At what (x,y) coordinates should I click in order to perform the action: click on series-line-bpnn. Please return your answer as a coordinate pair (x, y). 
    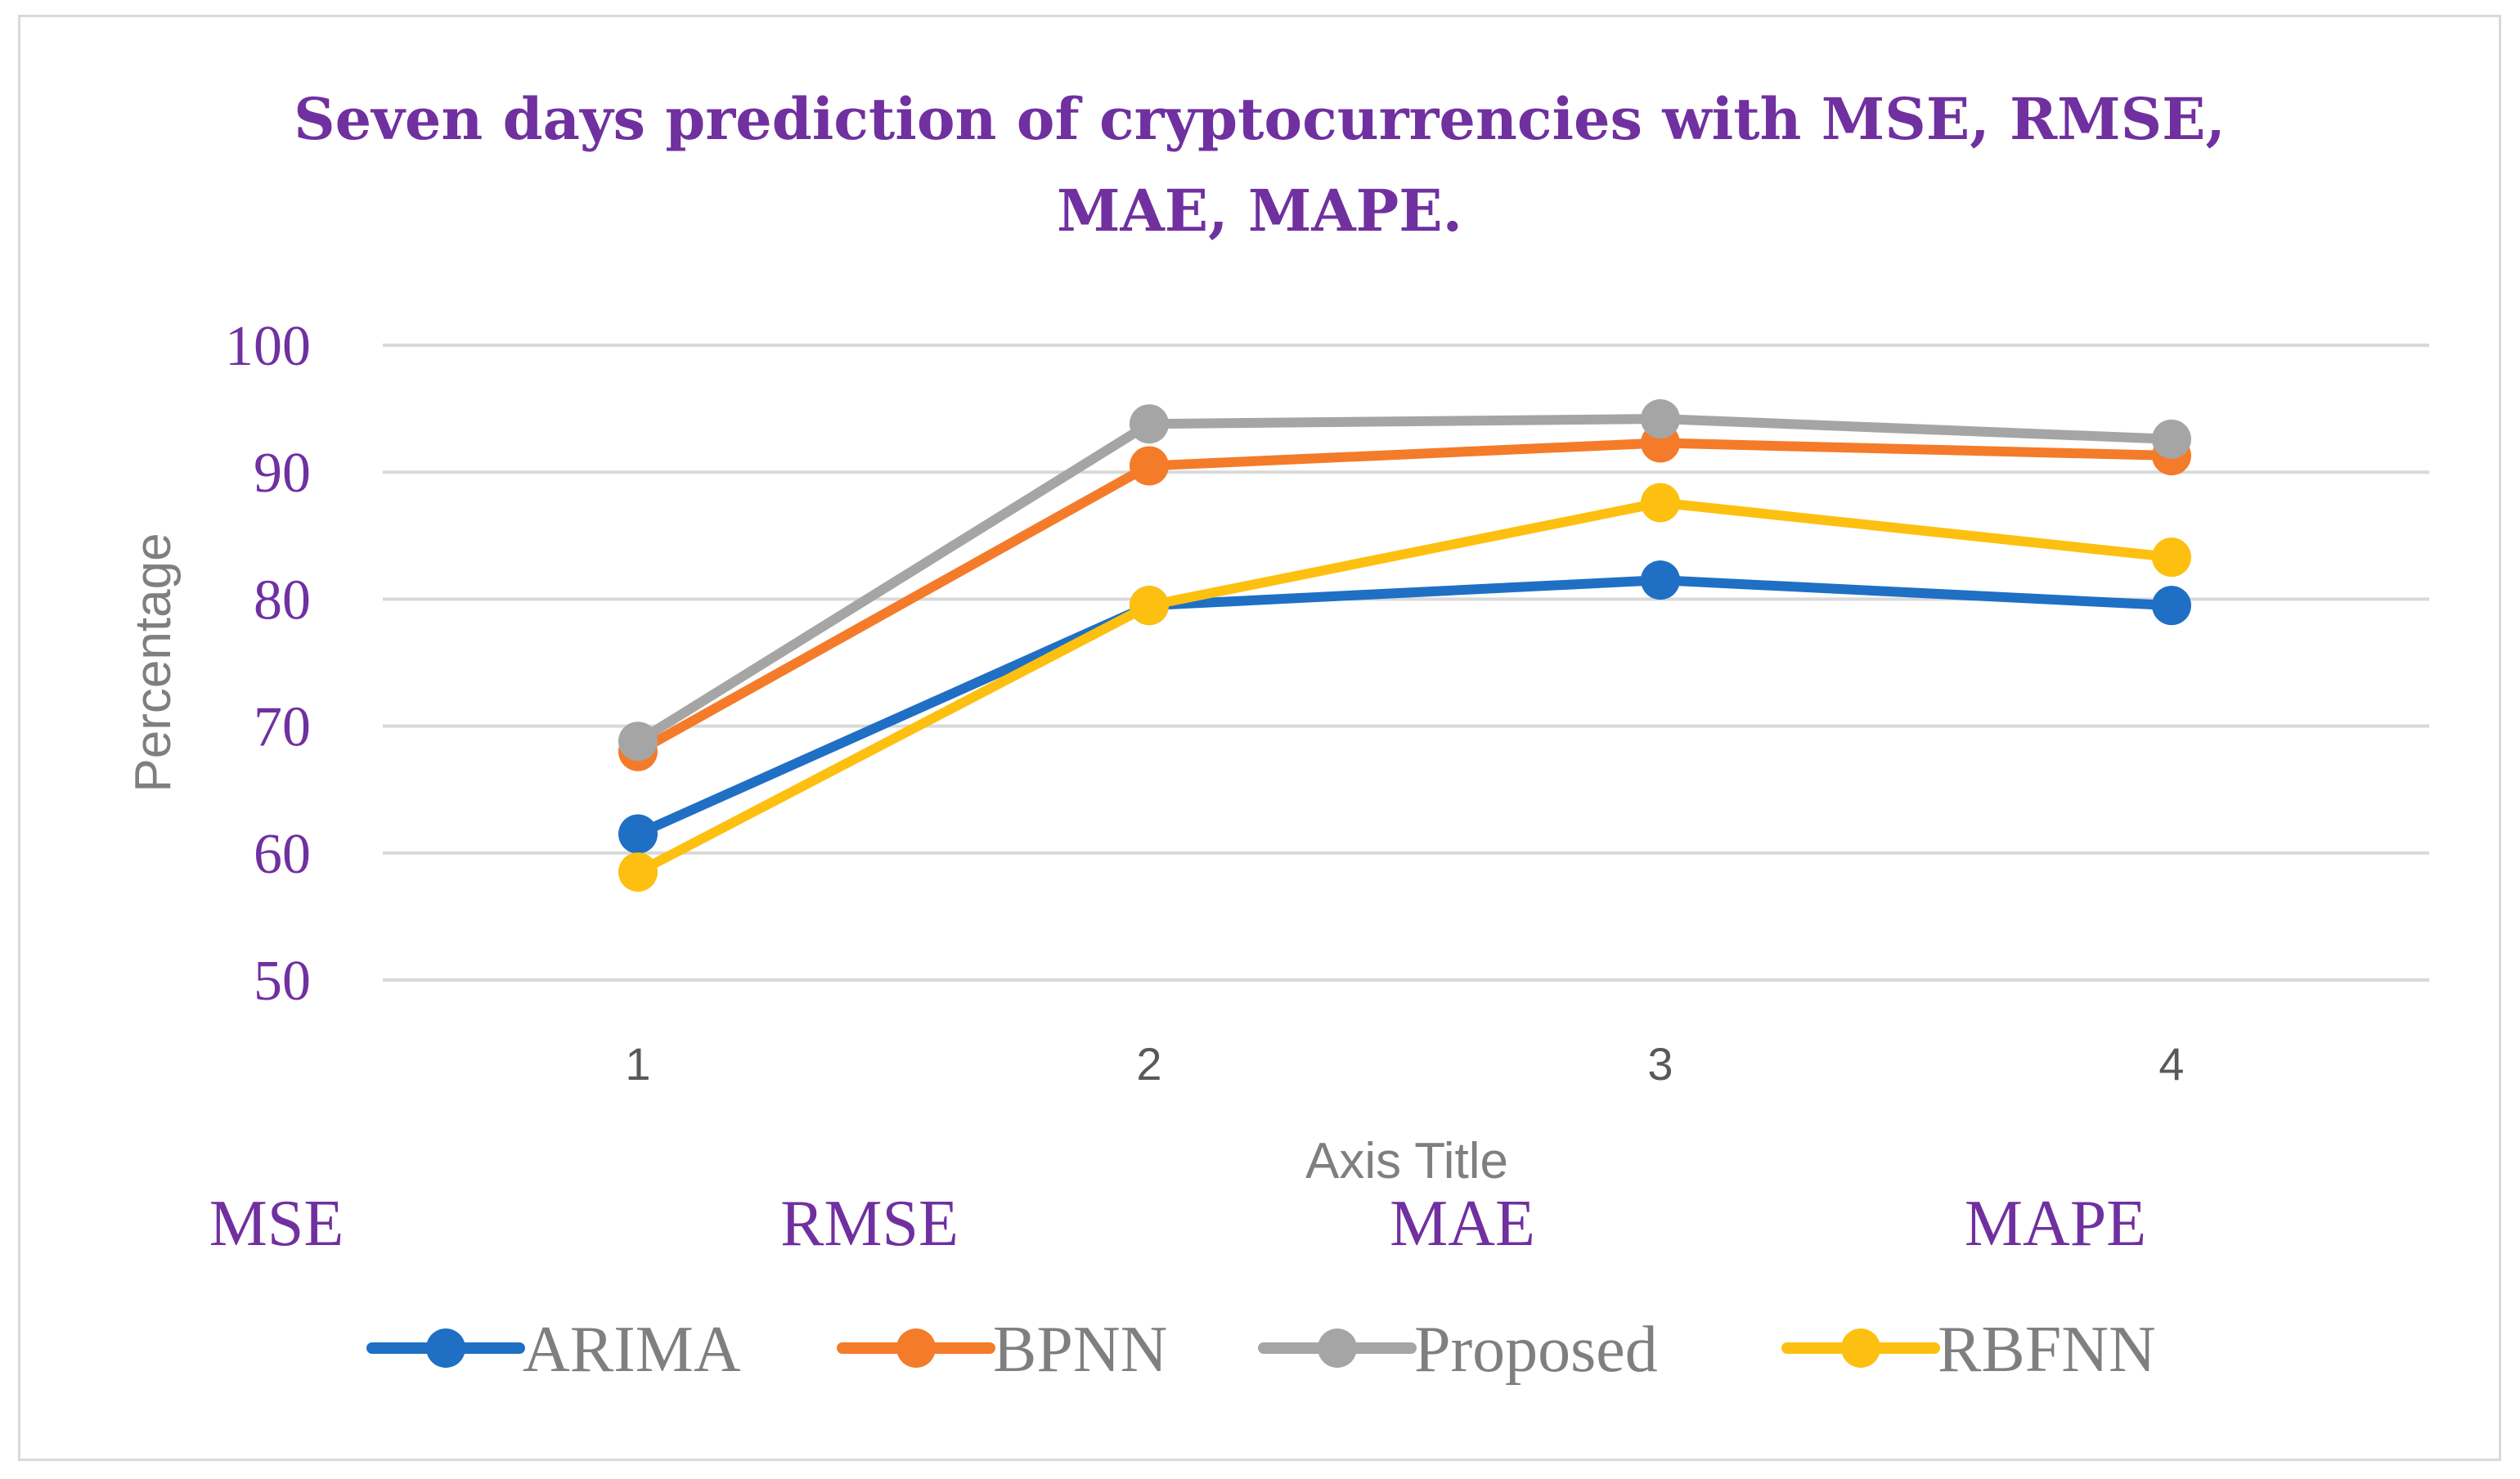
    Looking at the image, I should click on (1404, 597).